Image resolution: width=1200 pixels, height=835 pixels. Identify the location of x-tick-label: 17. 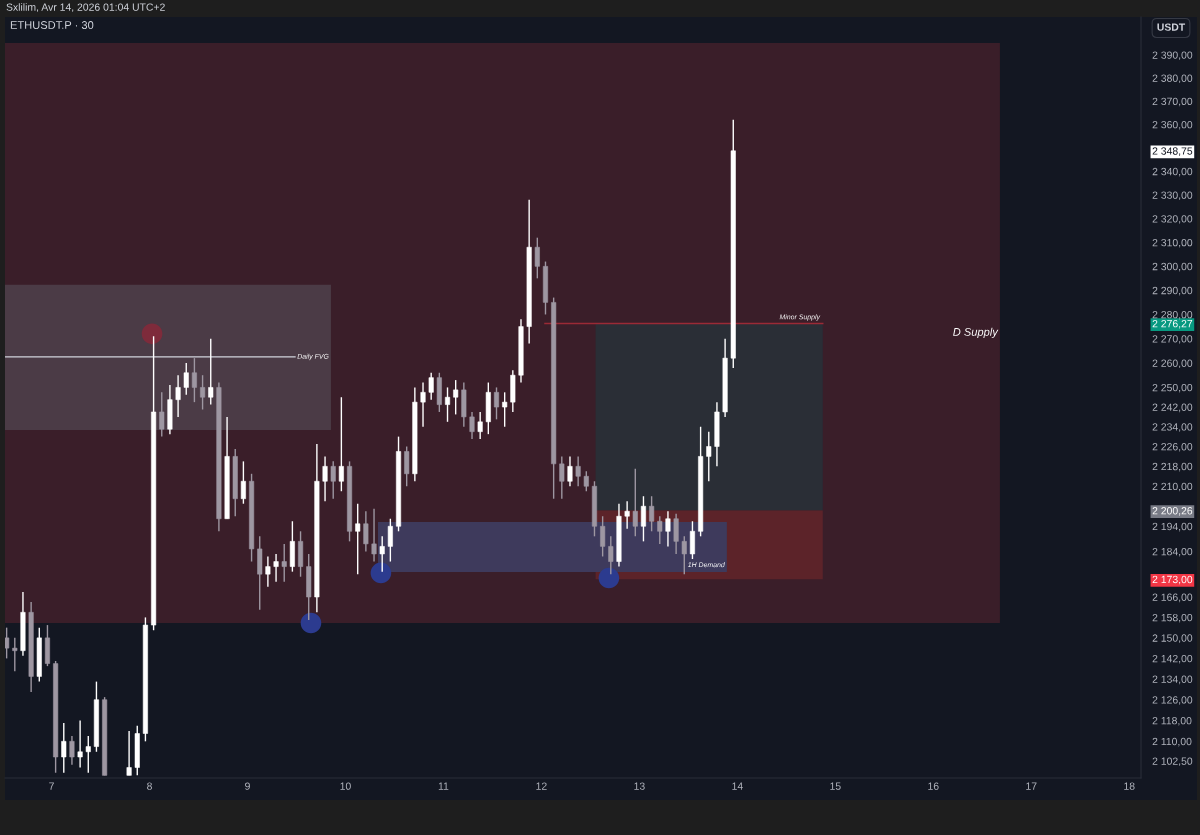
(1031, 786).